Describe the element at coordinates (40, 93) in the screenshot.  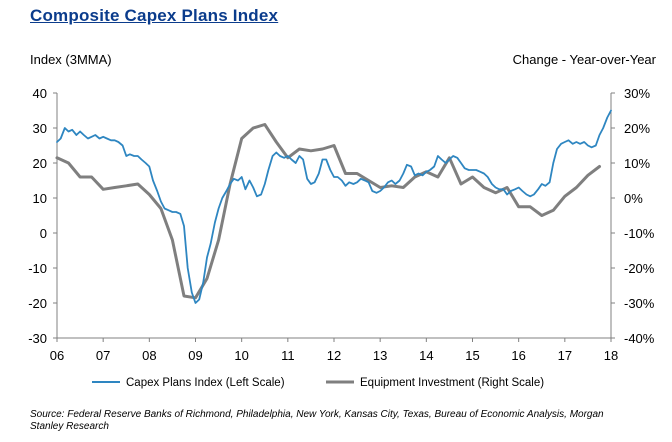
I see `left-tick-label: 40` at that location.